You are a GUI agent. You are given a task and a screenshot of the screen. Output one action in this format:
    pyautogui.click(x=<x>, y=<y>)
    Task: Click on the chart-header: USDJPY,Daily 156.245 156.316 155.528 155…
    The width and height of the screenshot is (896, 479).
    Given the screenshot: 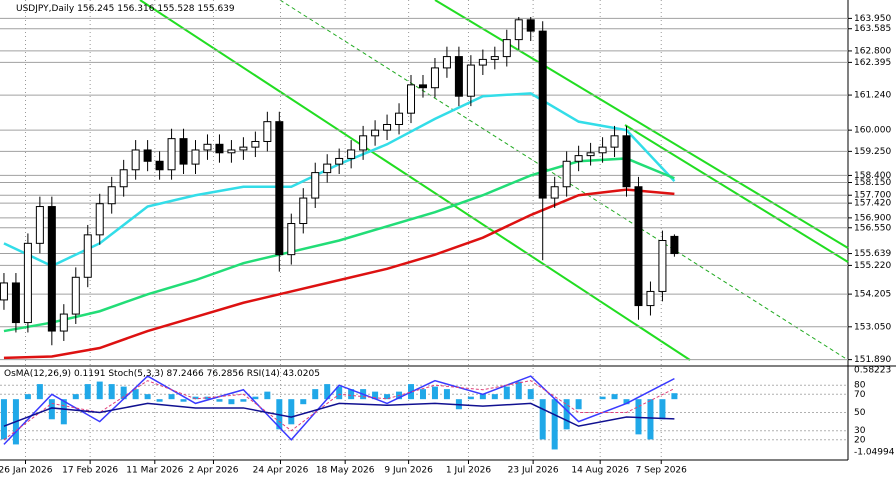 What is the action you would take?
    pyautogui.click(x=125, y=9)
    